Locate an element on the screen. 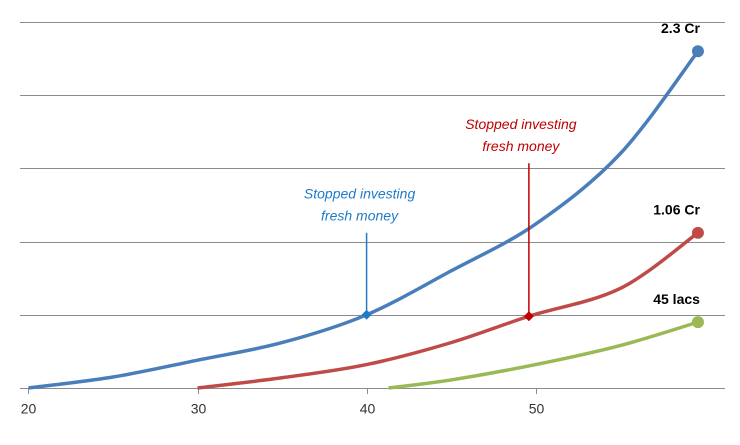 This screenshot has height=445, width=740. x-tick-label: 50 is located at coordinates (537, 409).